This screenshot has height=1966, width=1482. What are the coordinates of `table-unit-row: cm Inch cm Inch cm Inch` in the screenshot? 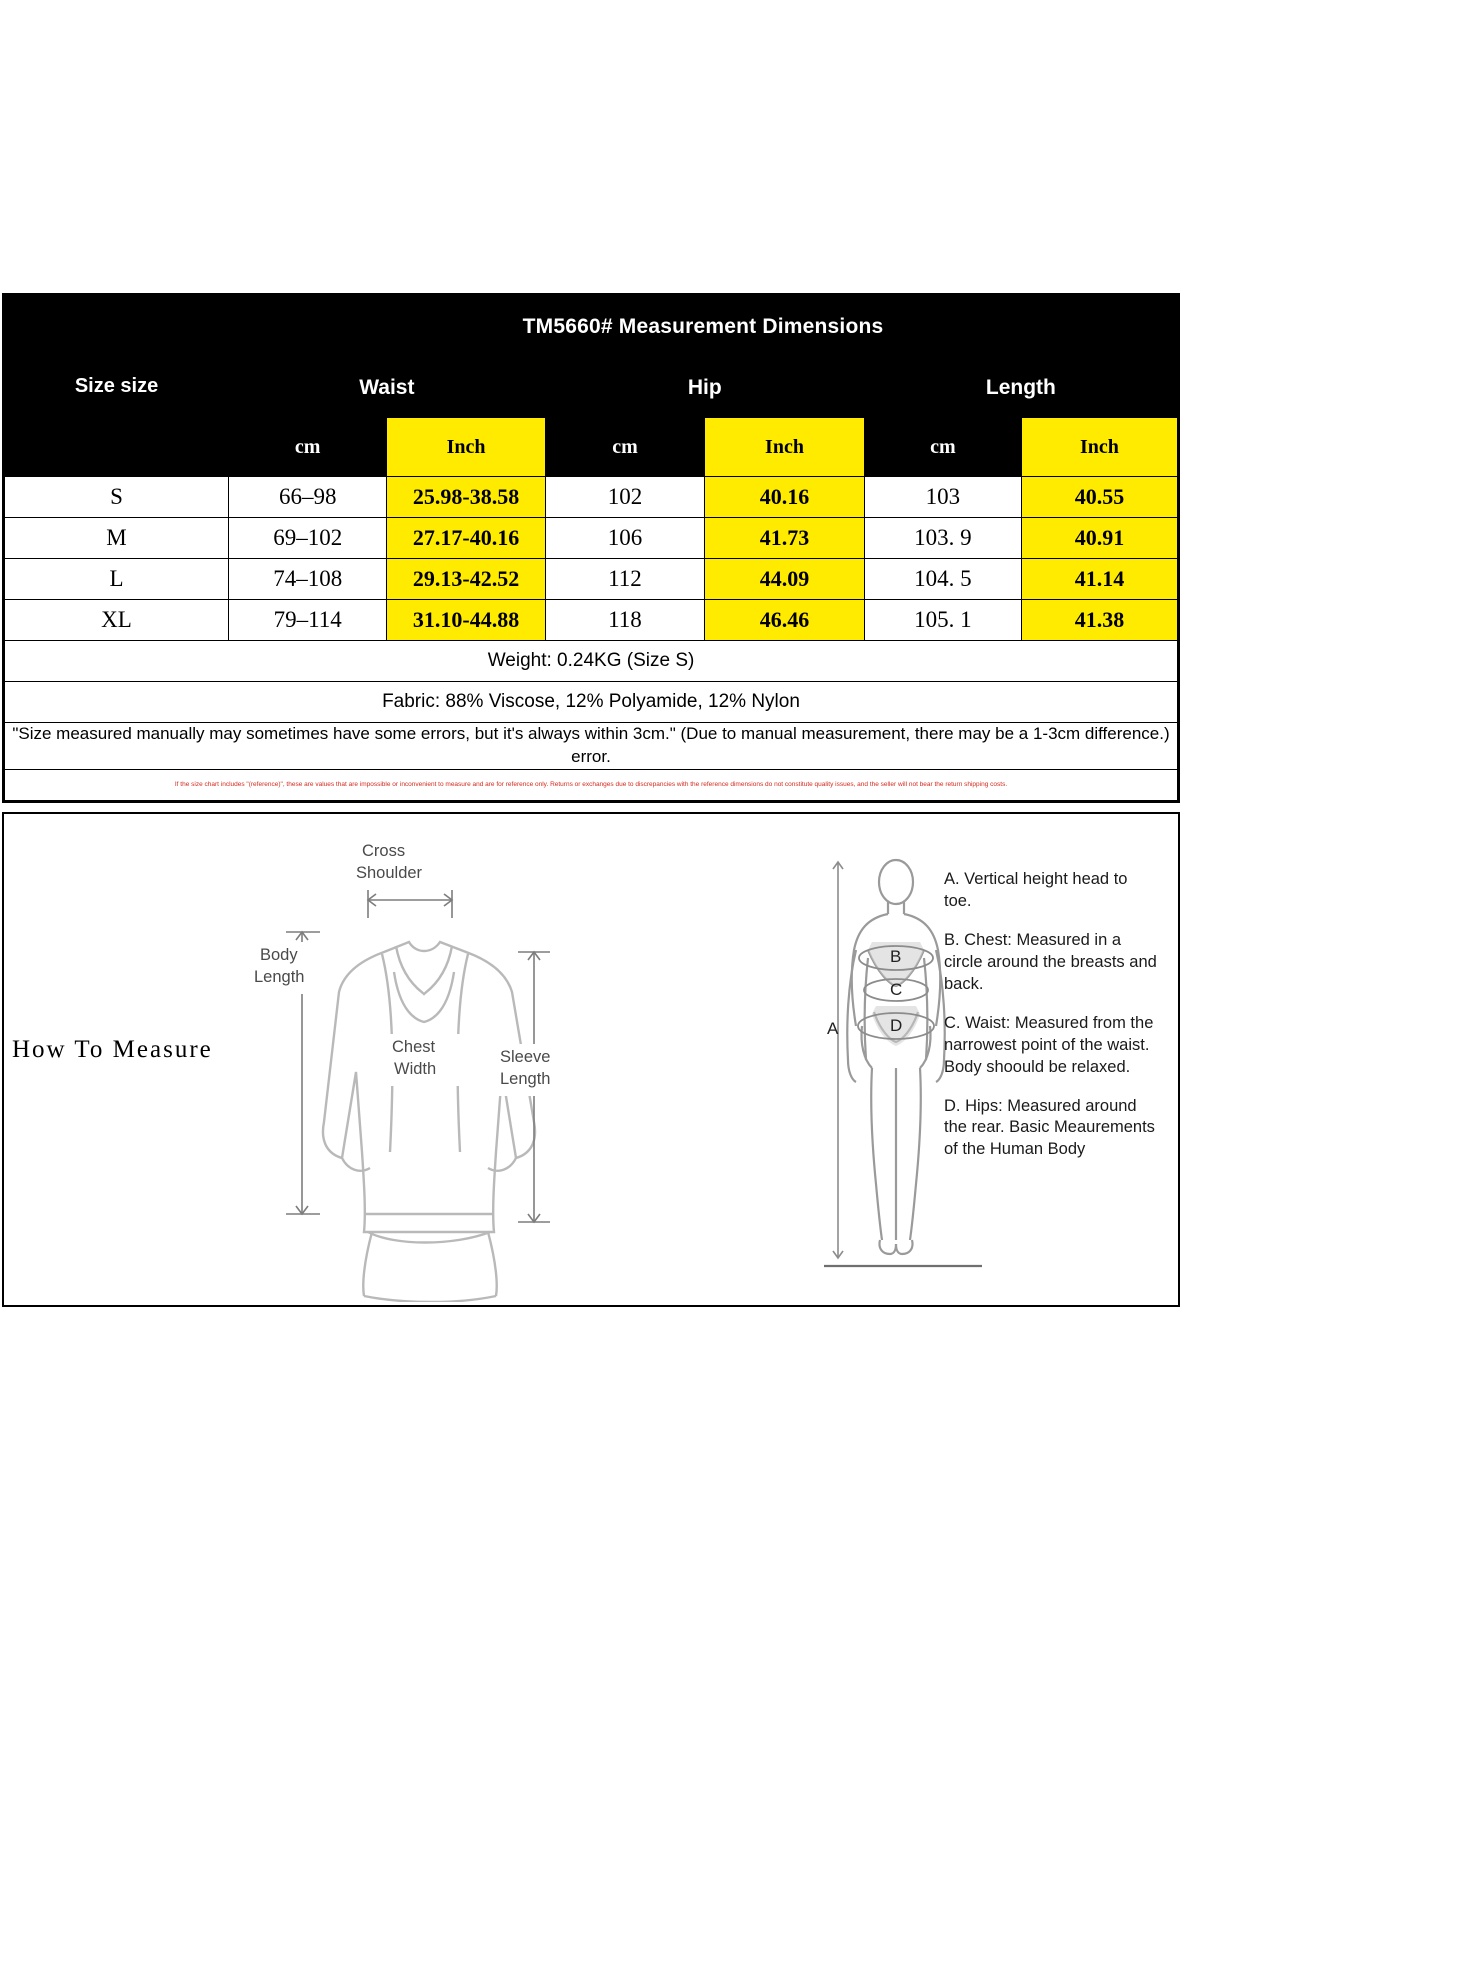 It's located at (592, 447).